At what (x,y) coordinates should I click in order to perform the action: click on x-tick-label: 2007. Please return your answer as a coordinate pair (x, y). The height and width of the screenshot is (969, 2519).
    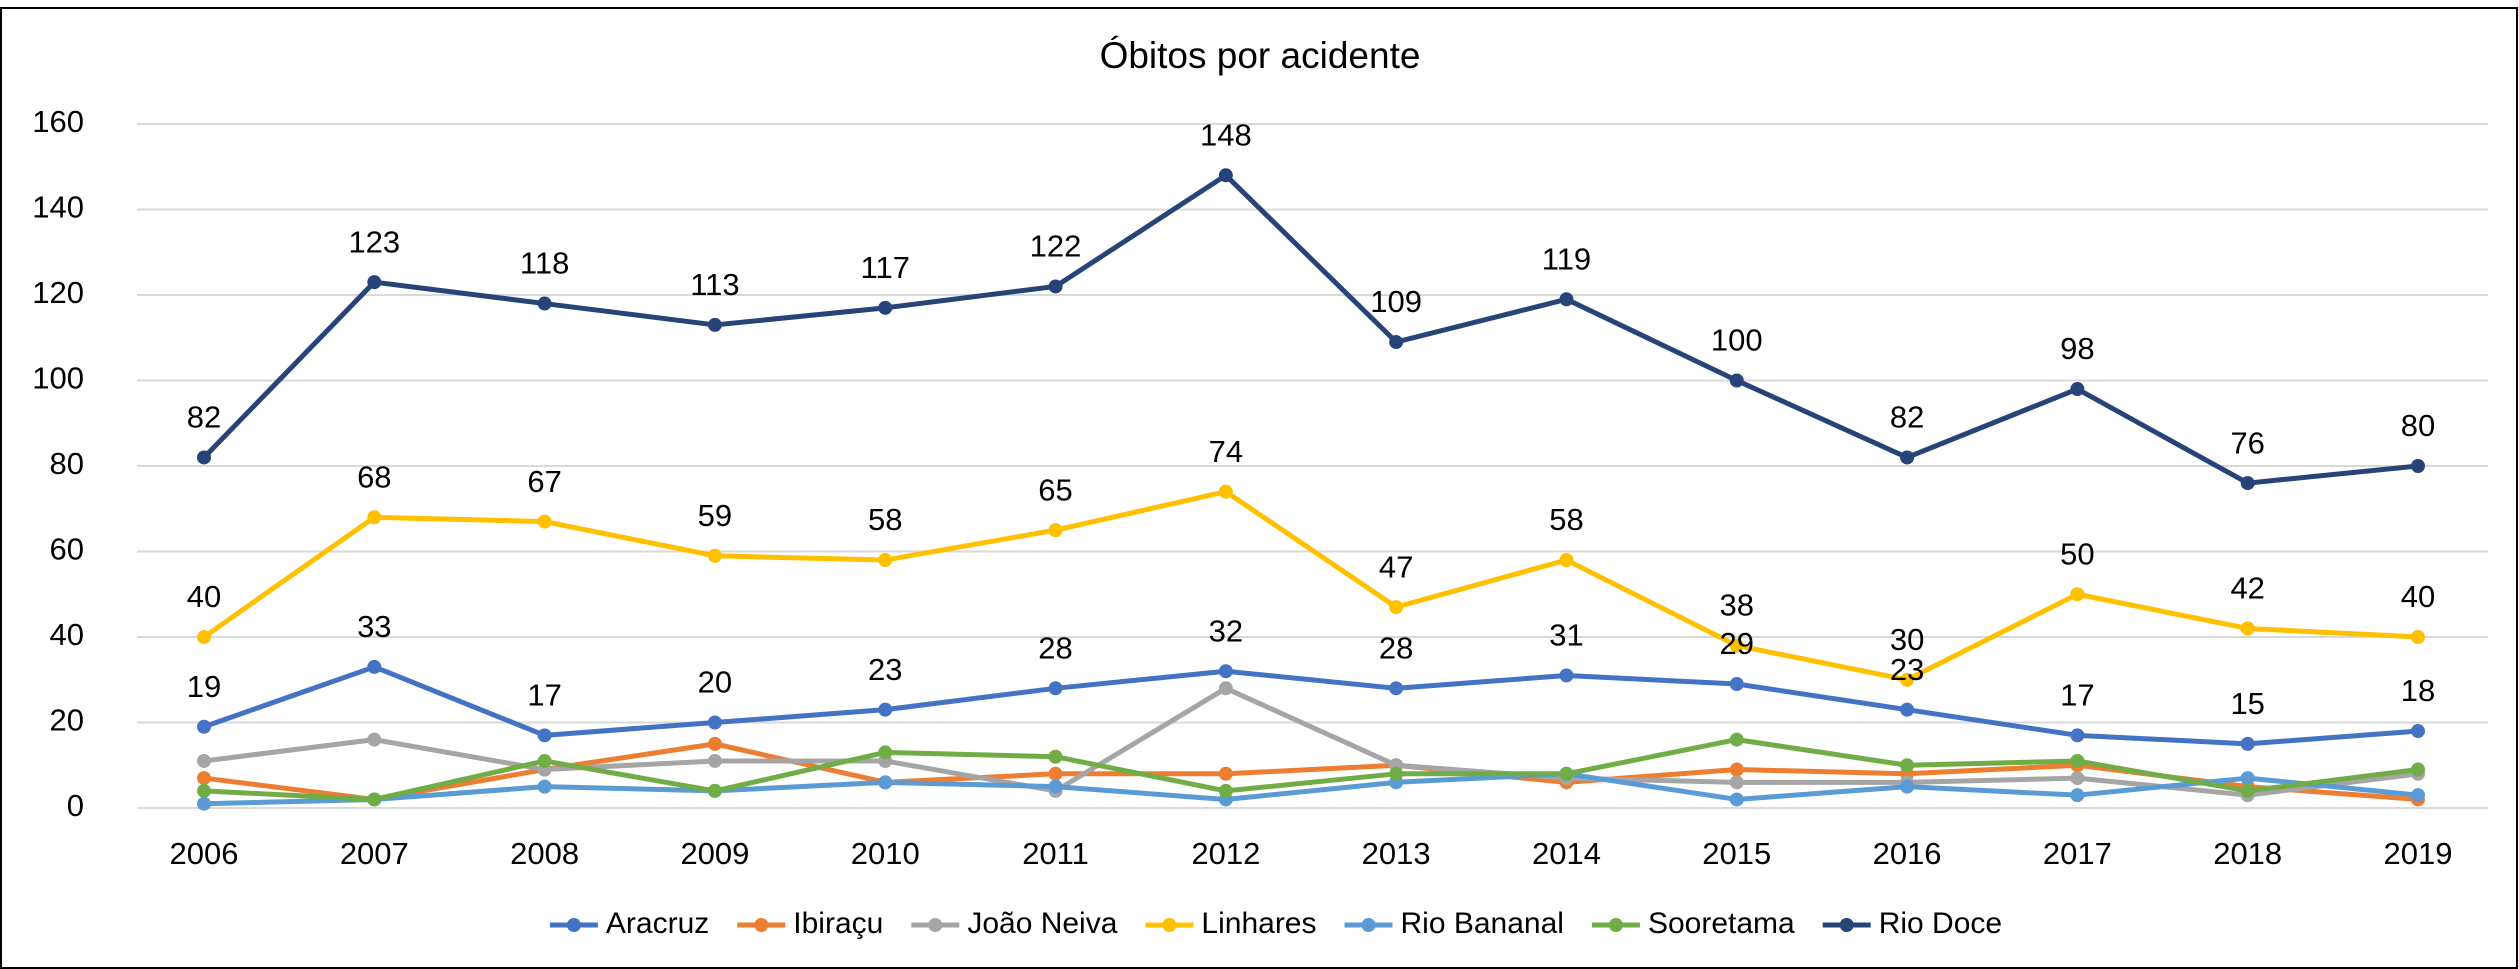
    Looking at the image, I should click on (374, 853).